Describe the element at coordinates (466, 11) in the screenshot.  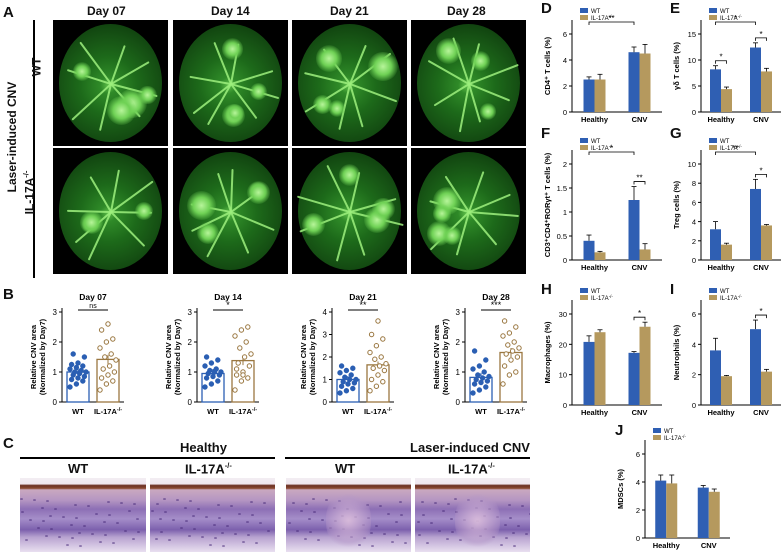
I see `day-label-28: Day 28` at that location.